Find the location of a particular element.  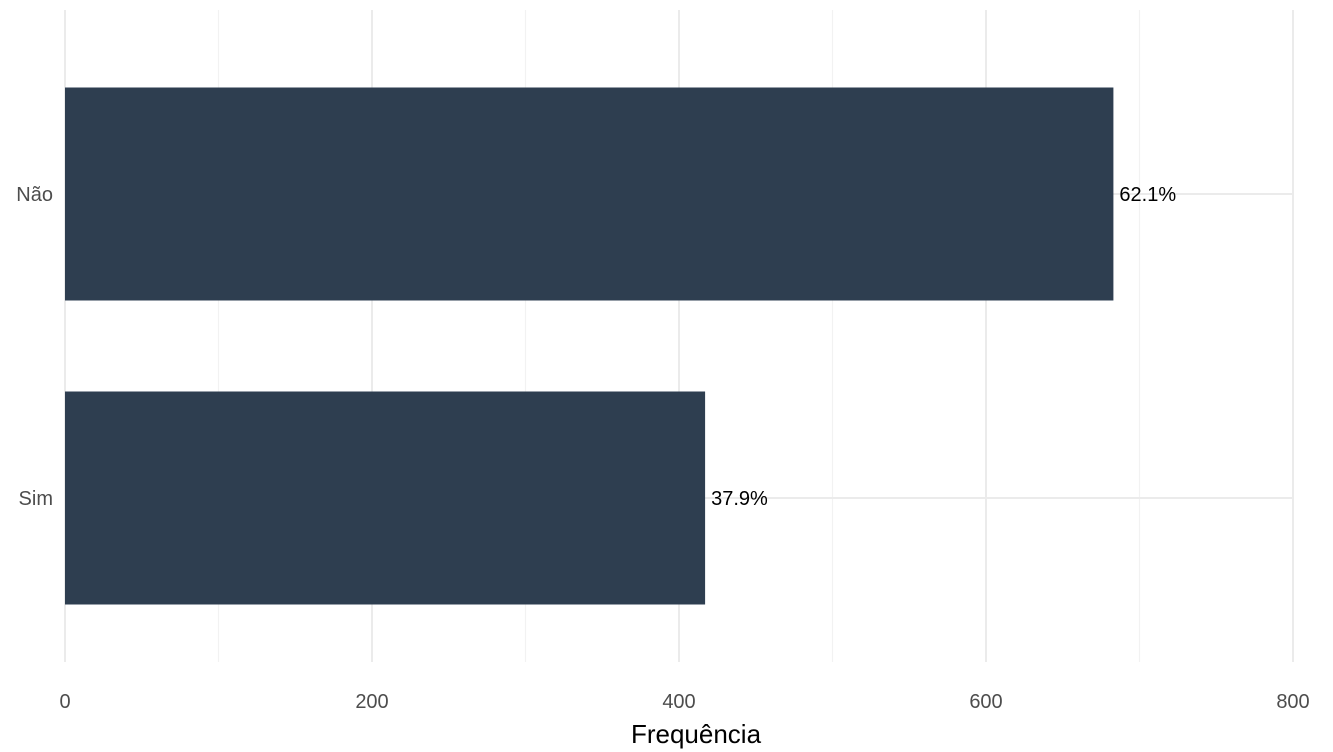

y-axis-tick-labels: Não Sim is located at coordinates (34, 347).